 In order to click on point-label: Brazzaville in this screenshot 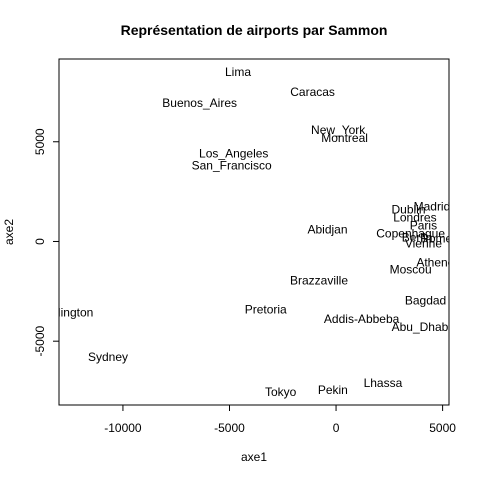, I will do `click(319, 280)`.